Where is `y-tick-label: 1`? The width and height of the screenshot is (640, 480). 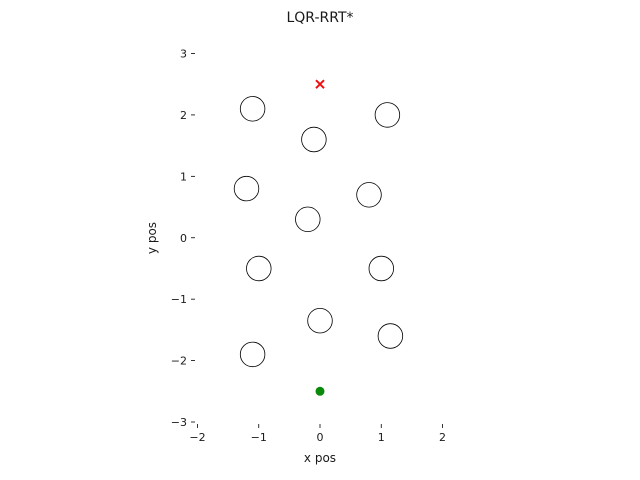 y-tick-label: 1 is located at coordinates (183, 176).